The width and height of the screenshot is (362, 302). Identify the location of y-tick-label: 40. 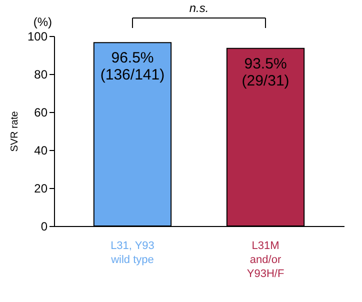
(41, 151).